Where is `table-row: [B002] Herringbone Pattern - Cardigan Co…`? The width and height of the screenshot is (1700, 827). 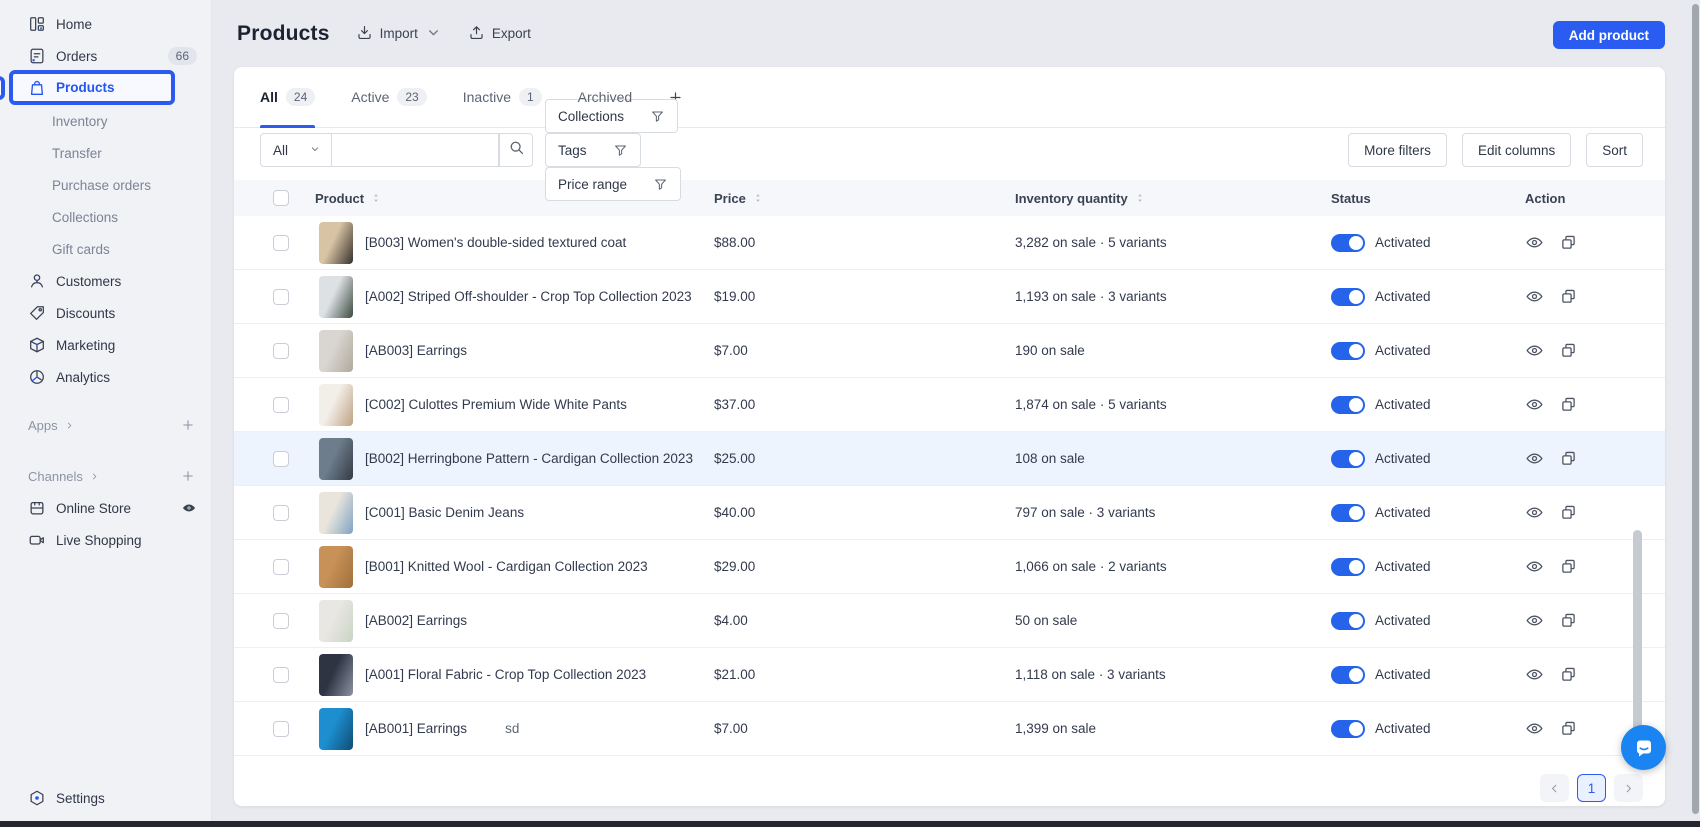
table-row: [B002] Herringbone Pattern - Cardigan Co… is located at coordinates (949, 459).